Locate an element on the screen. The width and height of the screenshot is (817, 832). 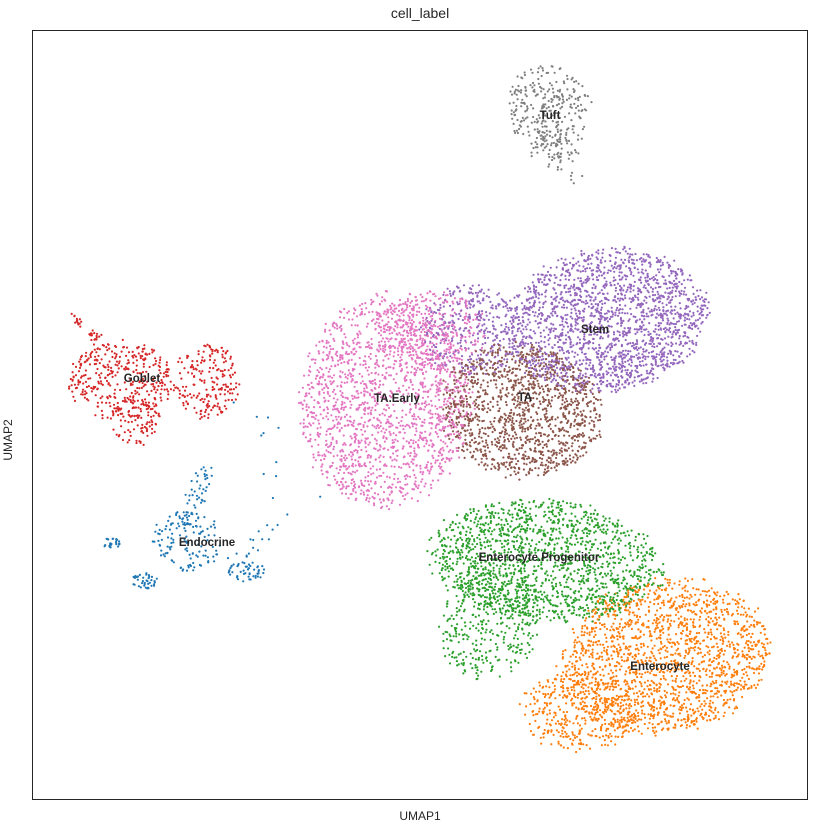
x-axis-label: UMAP1 is located at coordinates (420, 816).